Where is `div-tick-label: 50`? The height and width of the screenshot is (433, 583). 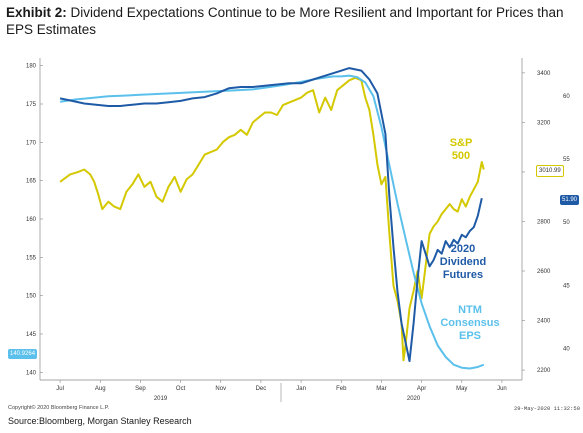 div-tick-label: 50 is located at coordinates (566, 223).